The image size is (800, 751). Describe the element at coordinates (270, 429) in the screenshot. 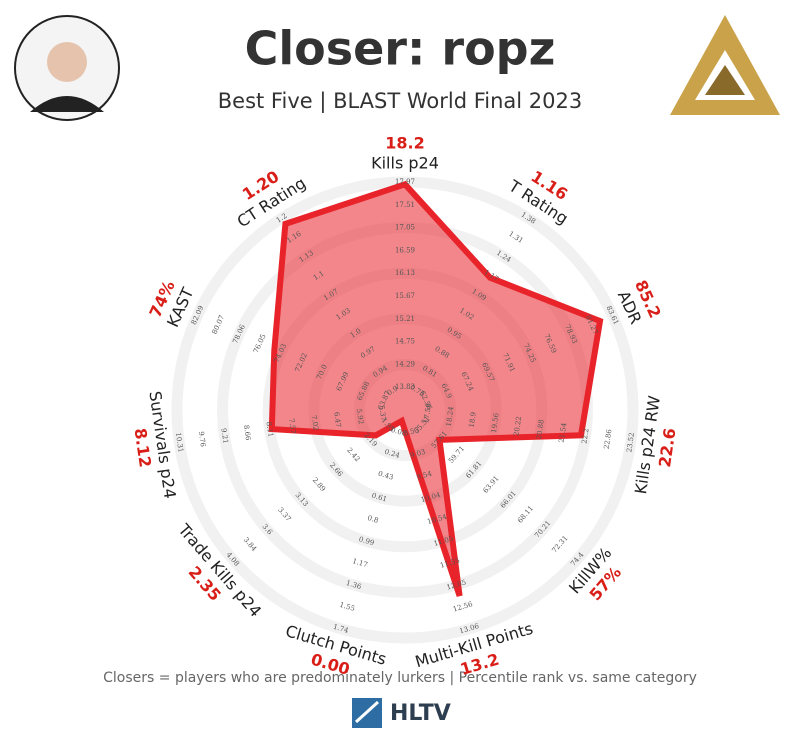

I see `tick-label: 8.11` at that location.